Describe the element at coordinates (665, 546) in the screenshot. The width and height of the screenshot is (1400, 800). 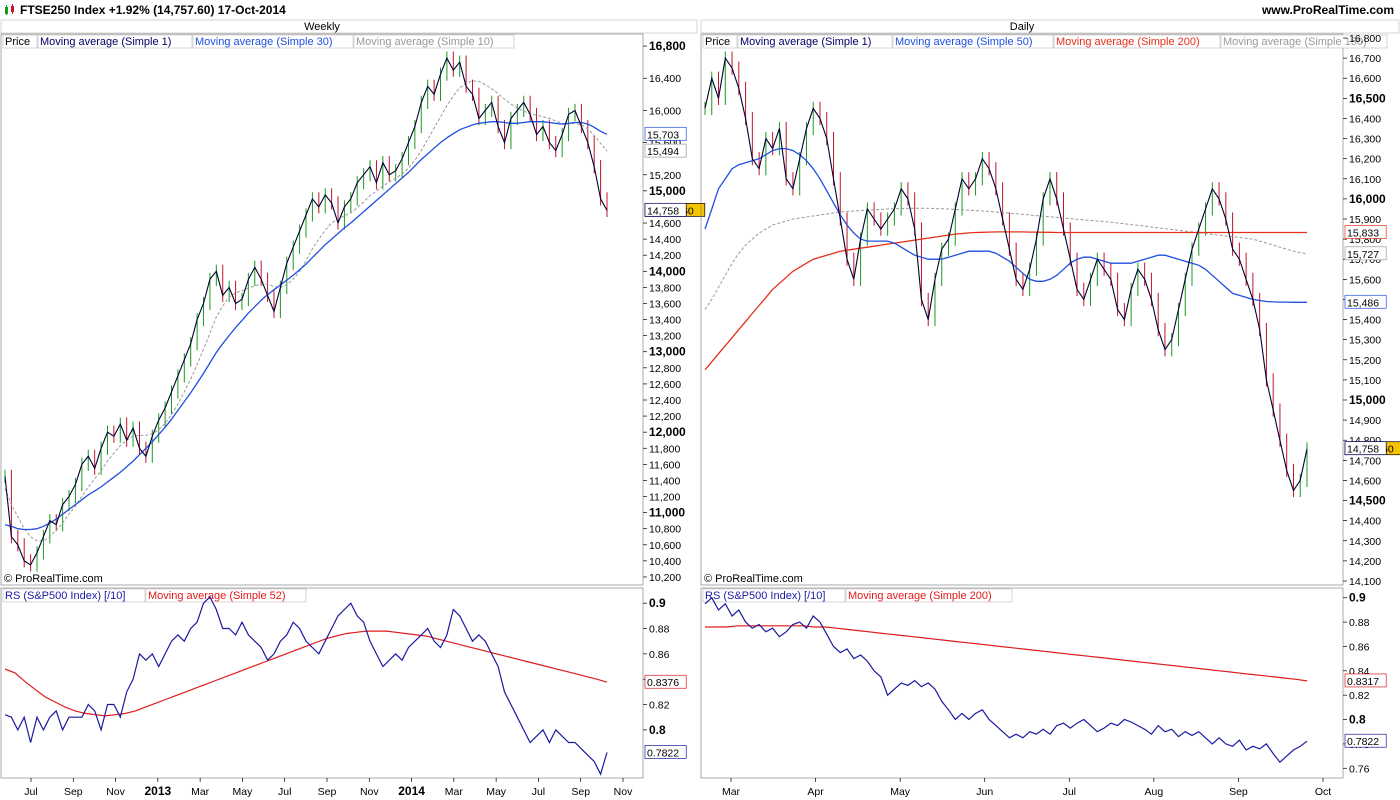
I see `weekly-y-tick-label: 10,600` at that location.